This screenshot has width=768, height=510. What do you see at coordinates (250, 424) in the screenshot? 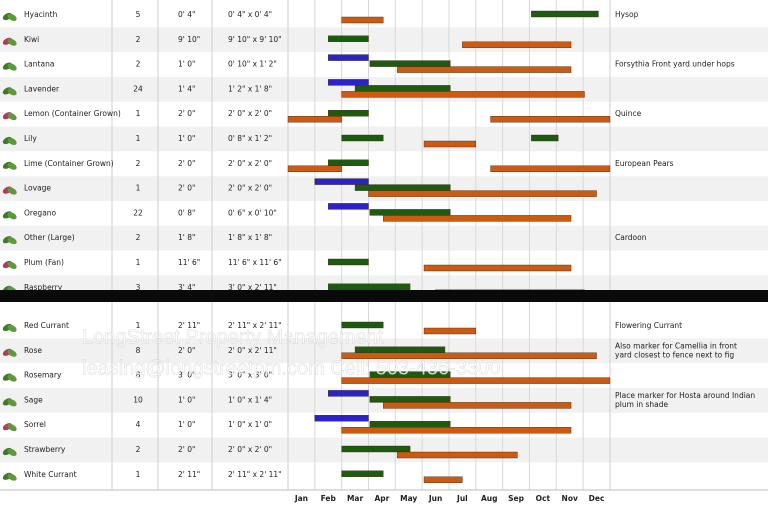
I see `size: 1' 0" x 1' 0"` at bounding box center [250, 424].